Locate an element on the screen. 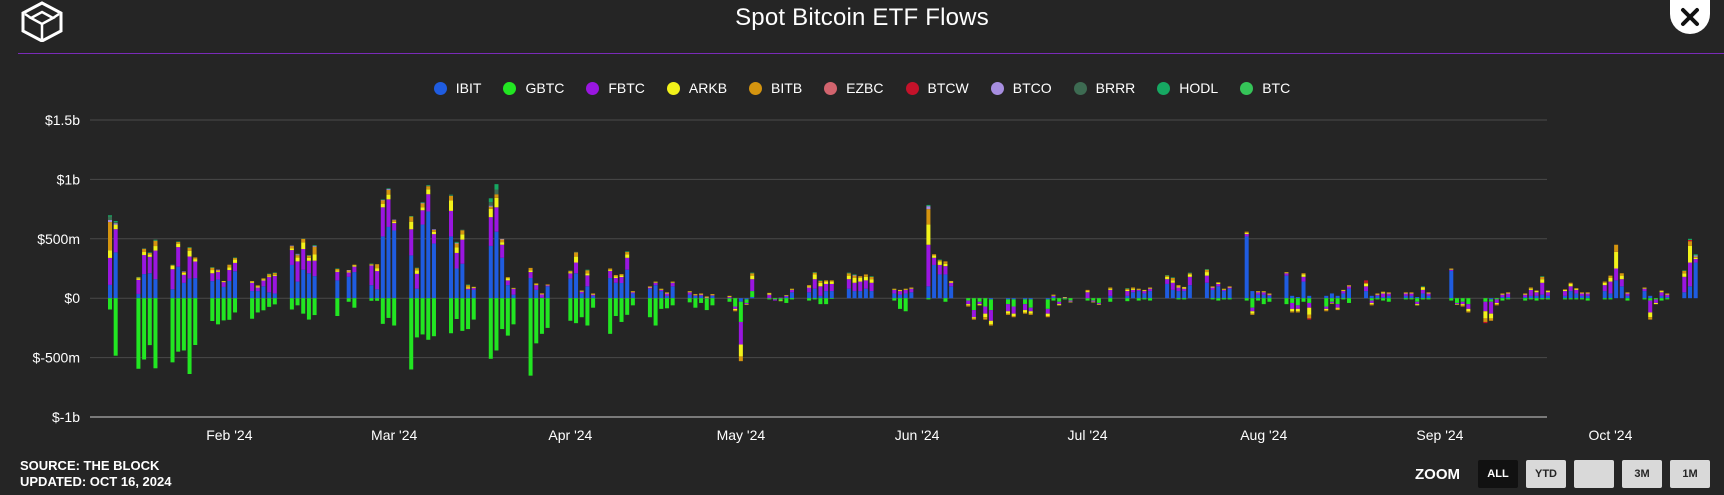 Image resolution: width=1724 pixels, height=495 pixels. legend-item-brrr: BRRR is located at coordinates (1104, 88).